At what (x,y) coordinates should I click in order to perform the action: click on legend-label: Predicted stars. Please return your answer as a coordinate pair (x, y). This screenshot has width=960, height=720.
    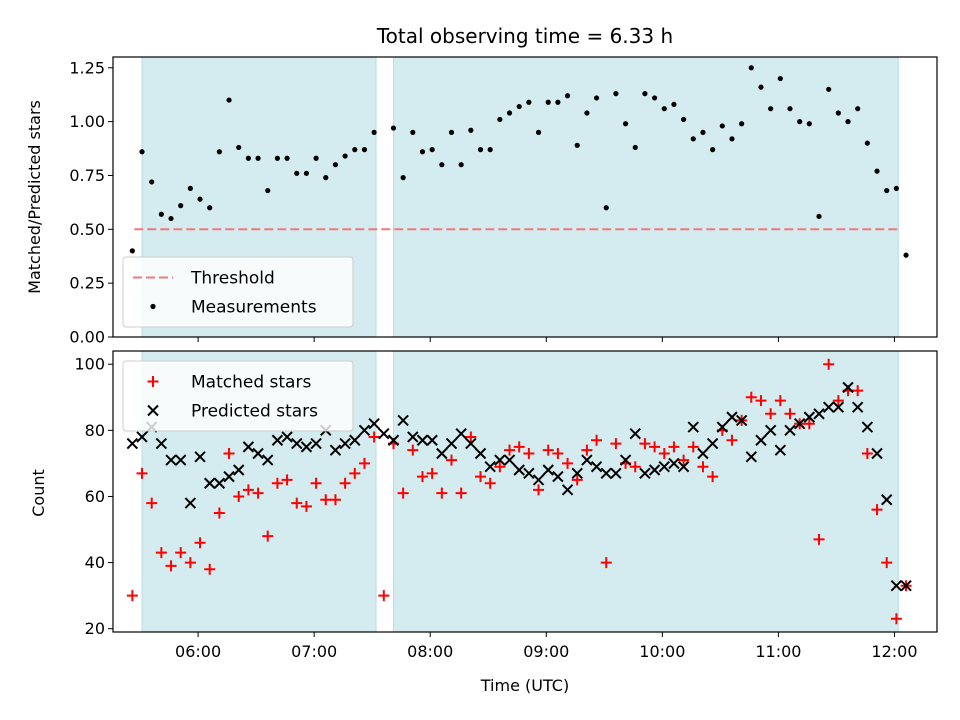
    Looking at the image, I should click on (254, 412).